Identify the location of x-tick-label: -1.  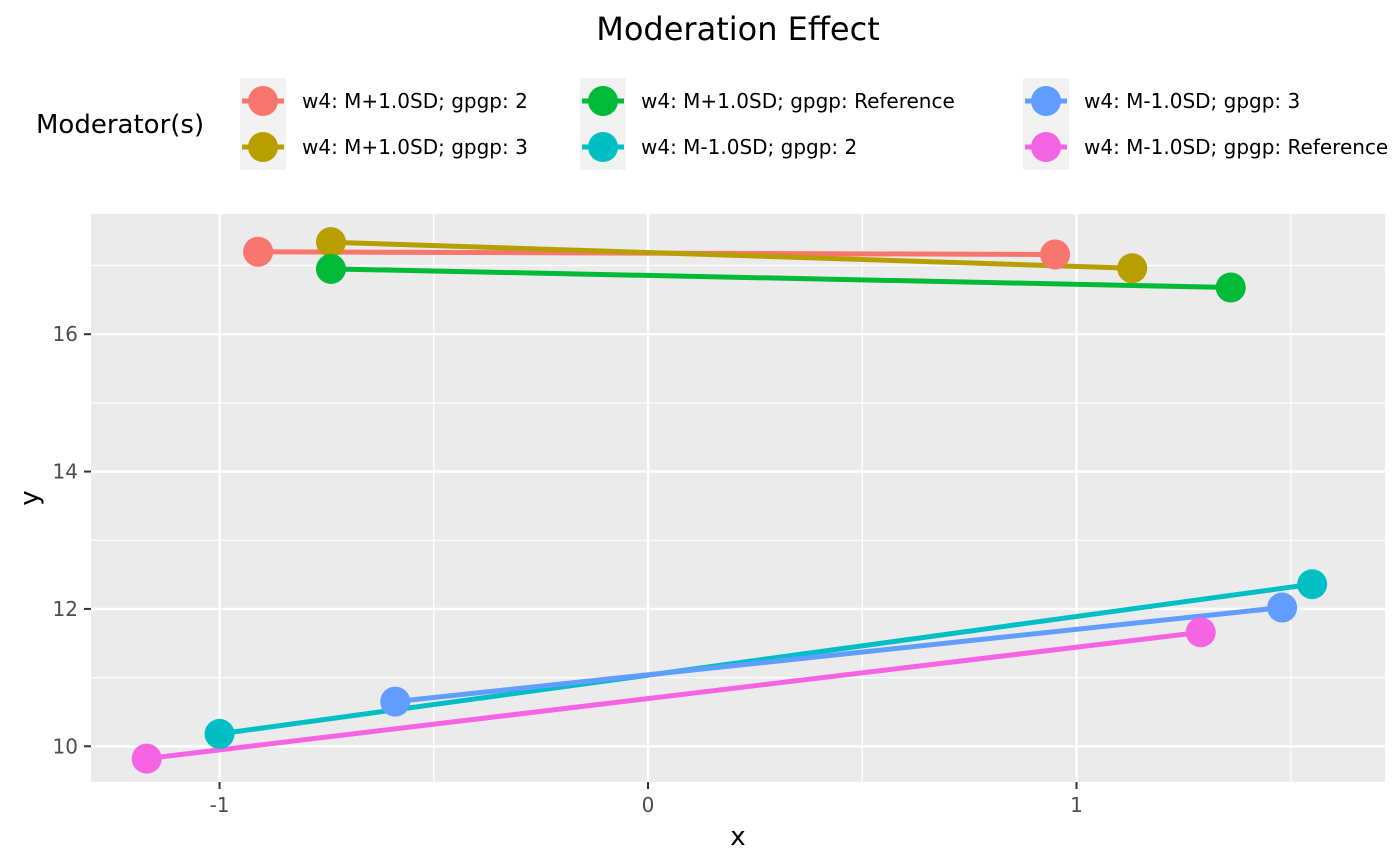
(220, 805).